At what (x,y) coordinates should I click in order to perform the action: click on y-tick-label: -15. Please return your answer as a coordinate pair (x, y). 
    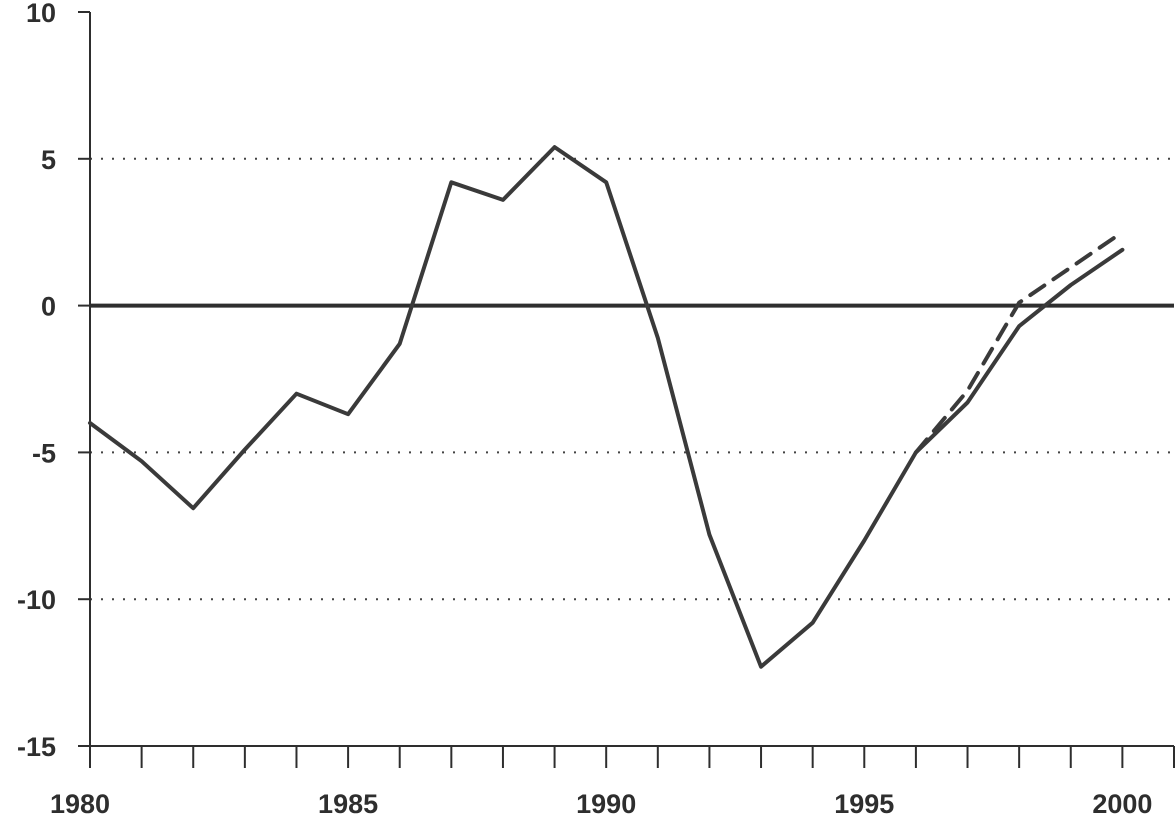
    Looking at the image, I should click on (36, 747).